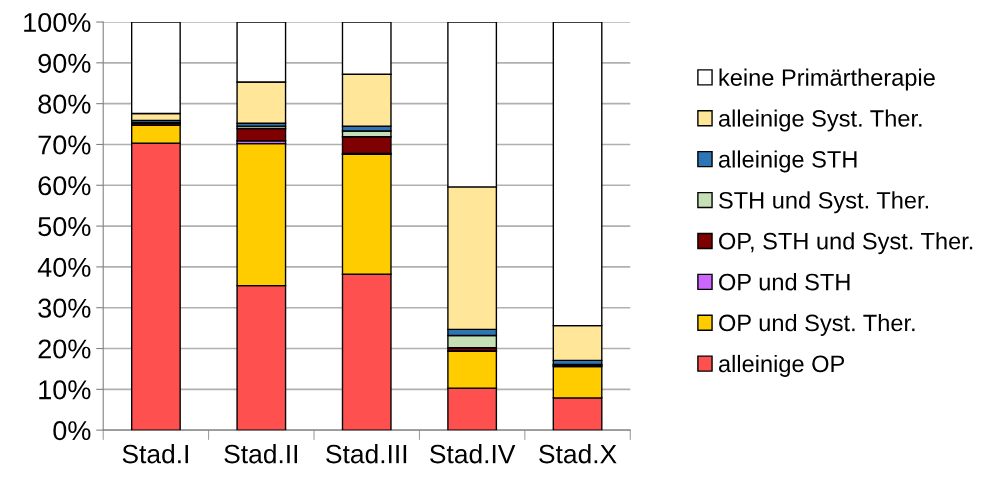 The image size is (1002, 479). What do you see at coordinates (72, 431) in the screenshot?
I see `y-tick-label: 0%` at bounding box center [72, 431].